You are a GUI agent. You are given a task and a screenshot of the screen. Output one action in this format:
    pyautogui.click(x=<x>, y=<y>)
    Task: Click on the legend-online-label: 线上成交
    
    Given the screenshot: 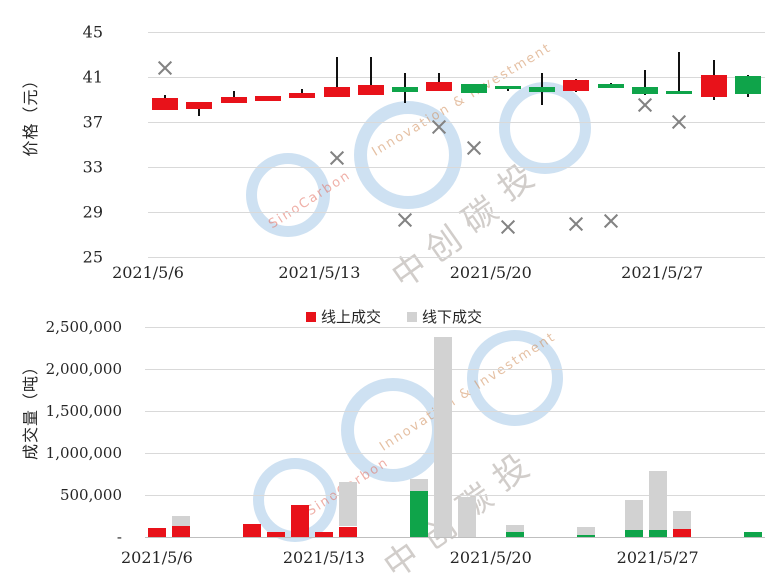 What is the action you would take?
    pyautogui.click(x=351, y=317)
    